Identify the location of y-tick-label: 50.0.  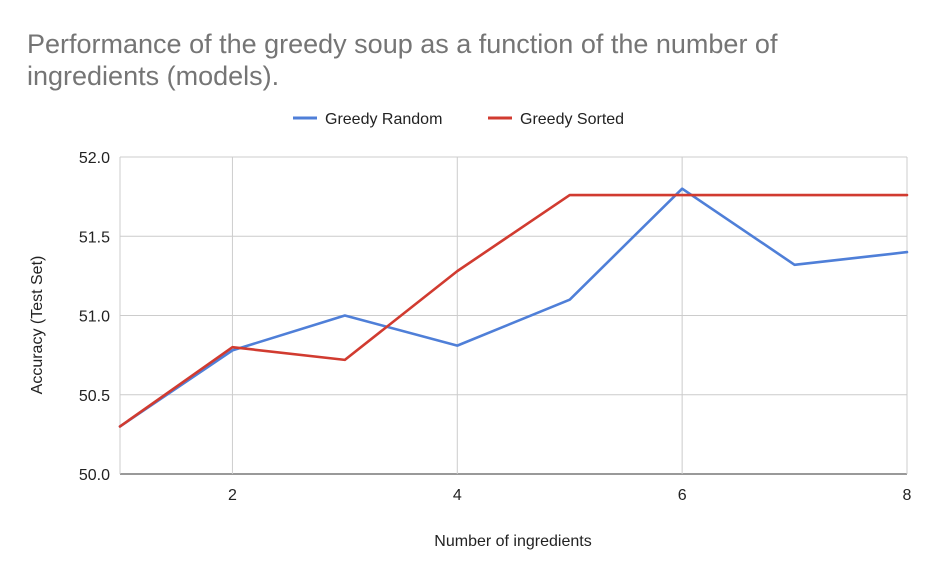
(94, 475).